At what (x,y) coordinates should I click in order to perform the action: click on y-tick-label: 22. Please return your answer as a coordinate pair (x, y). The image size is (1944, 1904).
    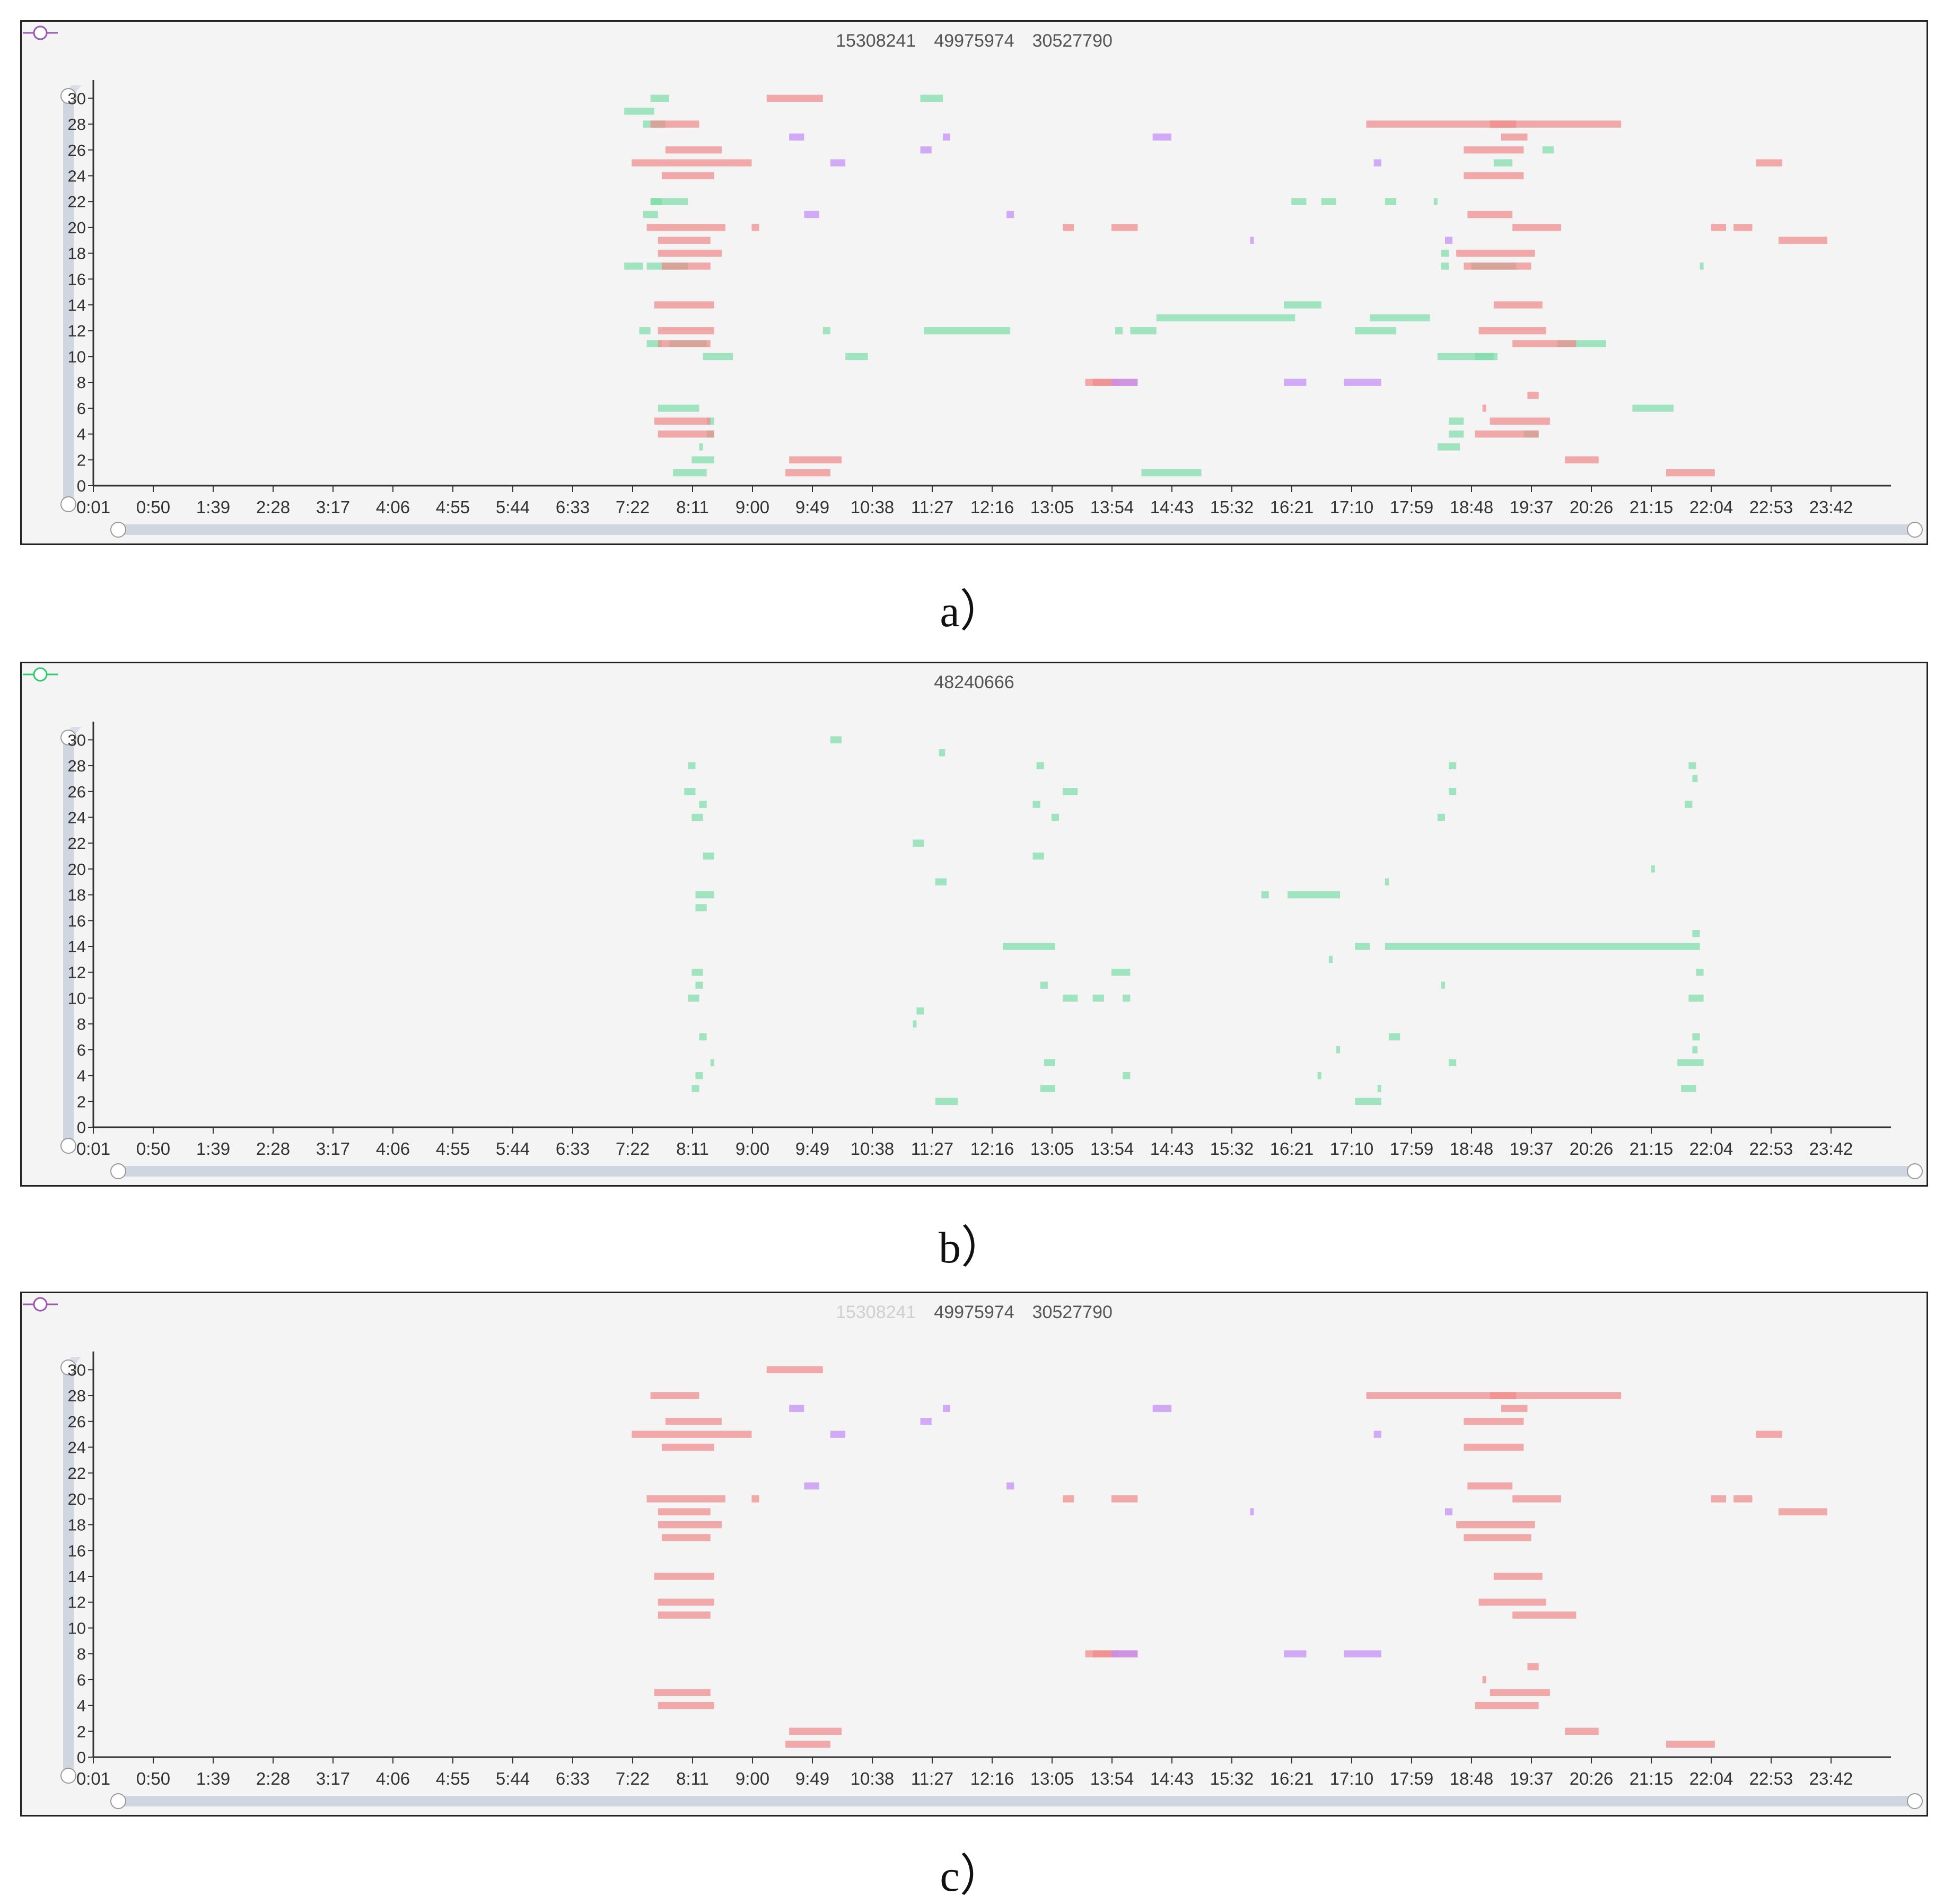
    Looking at the image, I should click on (77, 843).